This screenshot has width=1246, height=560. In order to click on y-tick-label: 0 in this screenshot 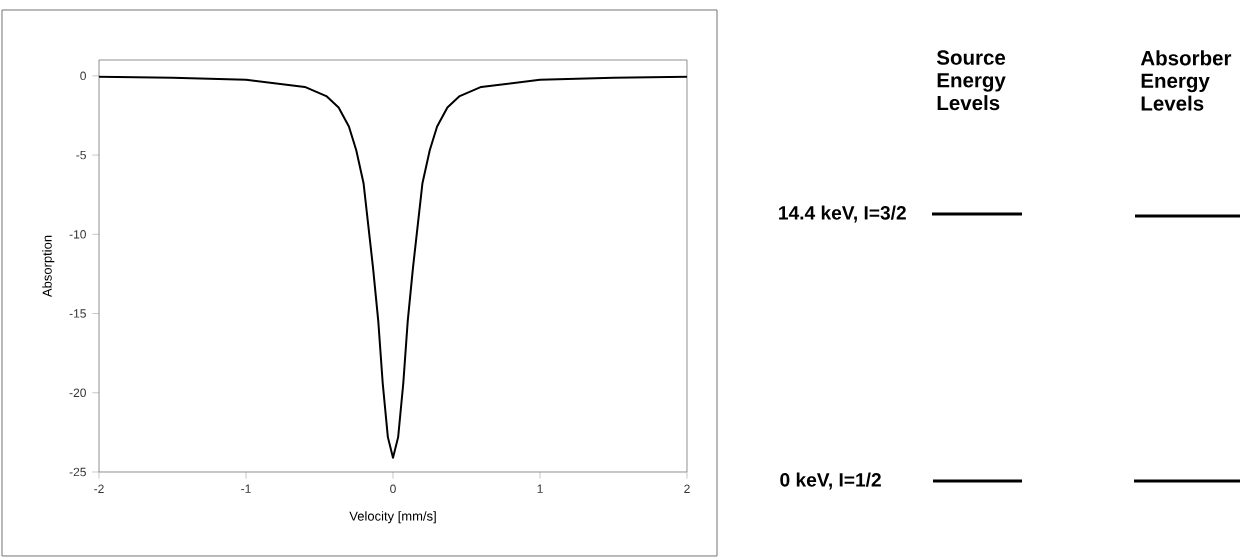, I will do `click(83, 76)`.